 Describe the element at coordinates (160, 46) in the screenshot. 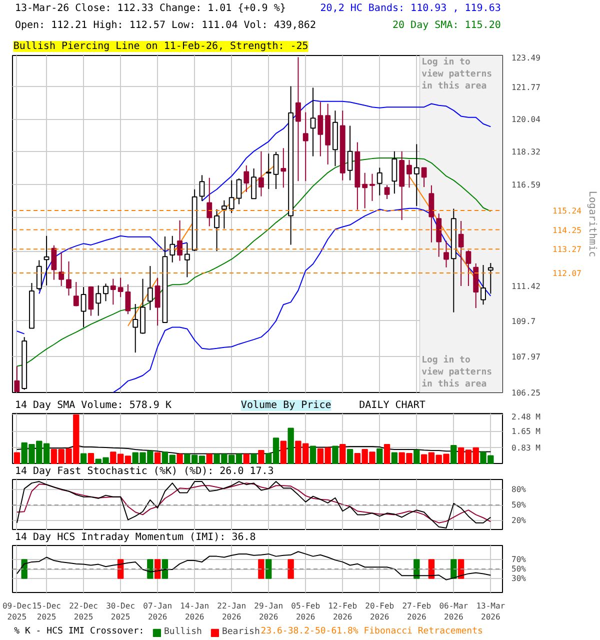

I see `text: Bullish Piercing Line on 11-Feb-26, Strength: -25` at that location.